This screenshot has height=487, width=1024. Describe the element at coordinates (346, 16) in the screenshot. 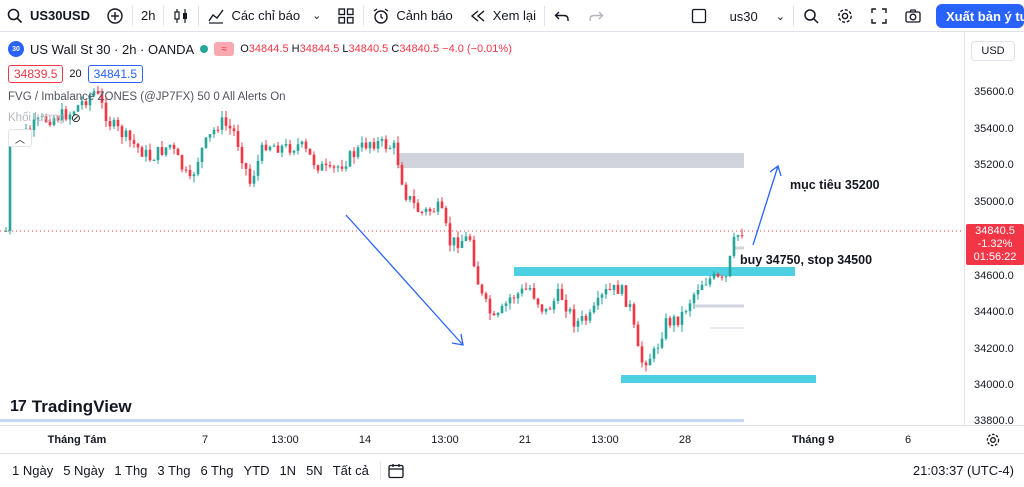

I see `templates-button` at that location.